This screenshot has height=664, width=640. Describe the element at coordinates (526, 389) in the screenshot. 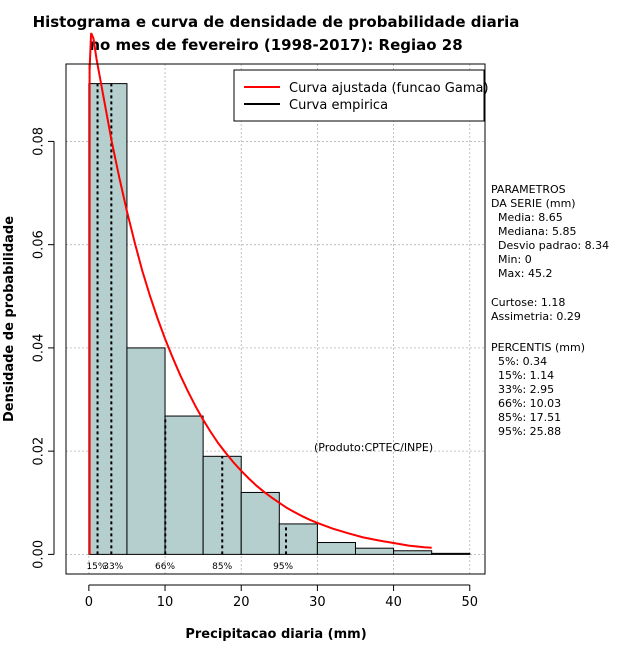

I see `param-p33: 33%: 2.95` at that location.